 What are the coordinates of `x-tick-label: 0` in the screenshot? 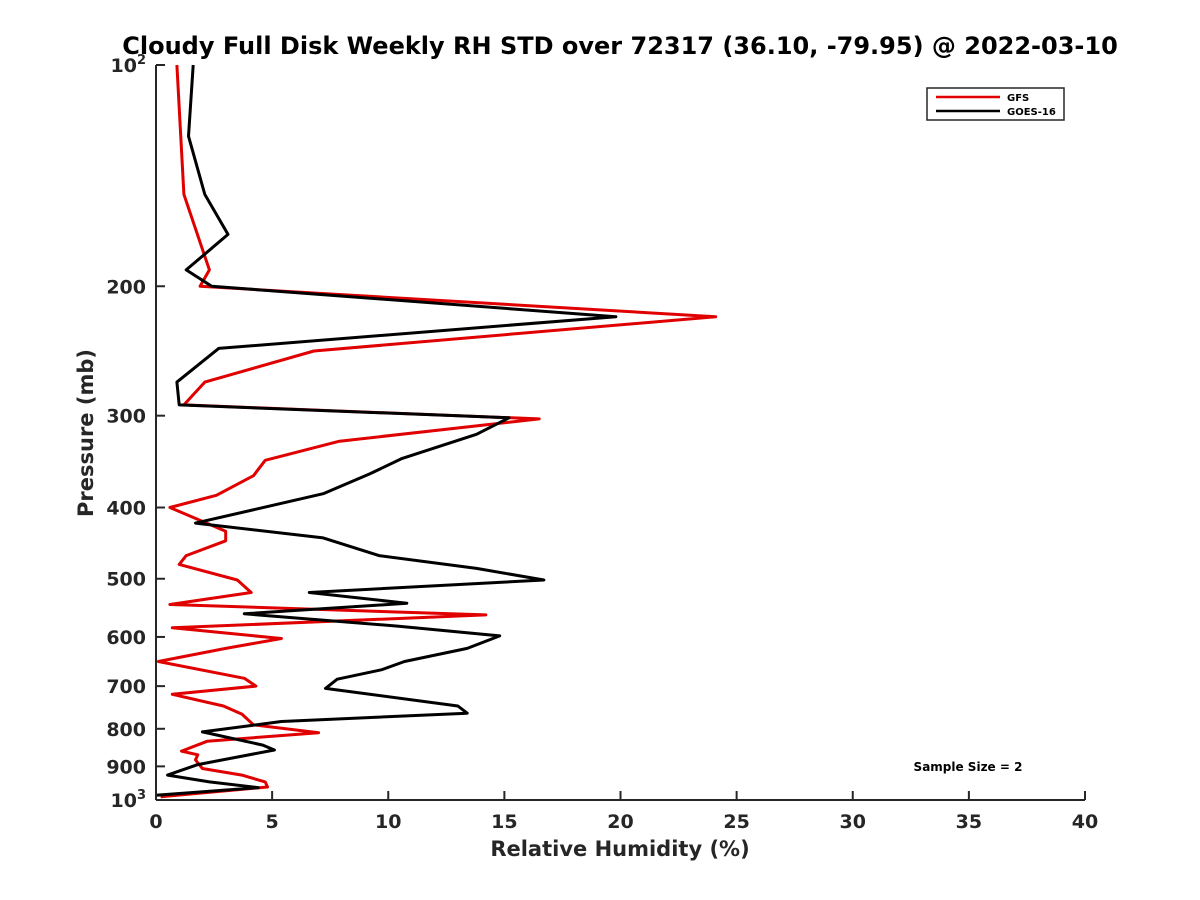 It's located at (155, 822).